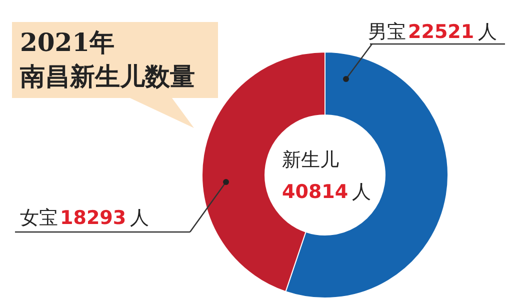 Image resolution: width=530 pixels, height=307 pixels. Describe the element at coordinates (310, 160) in the screenshot. I see `text: 新生儿` at that location.